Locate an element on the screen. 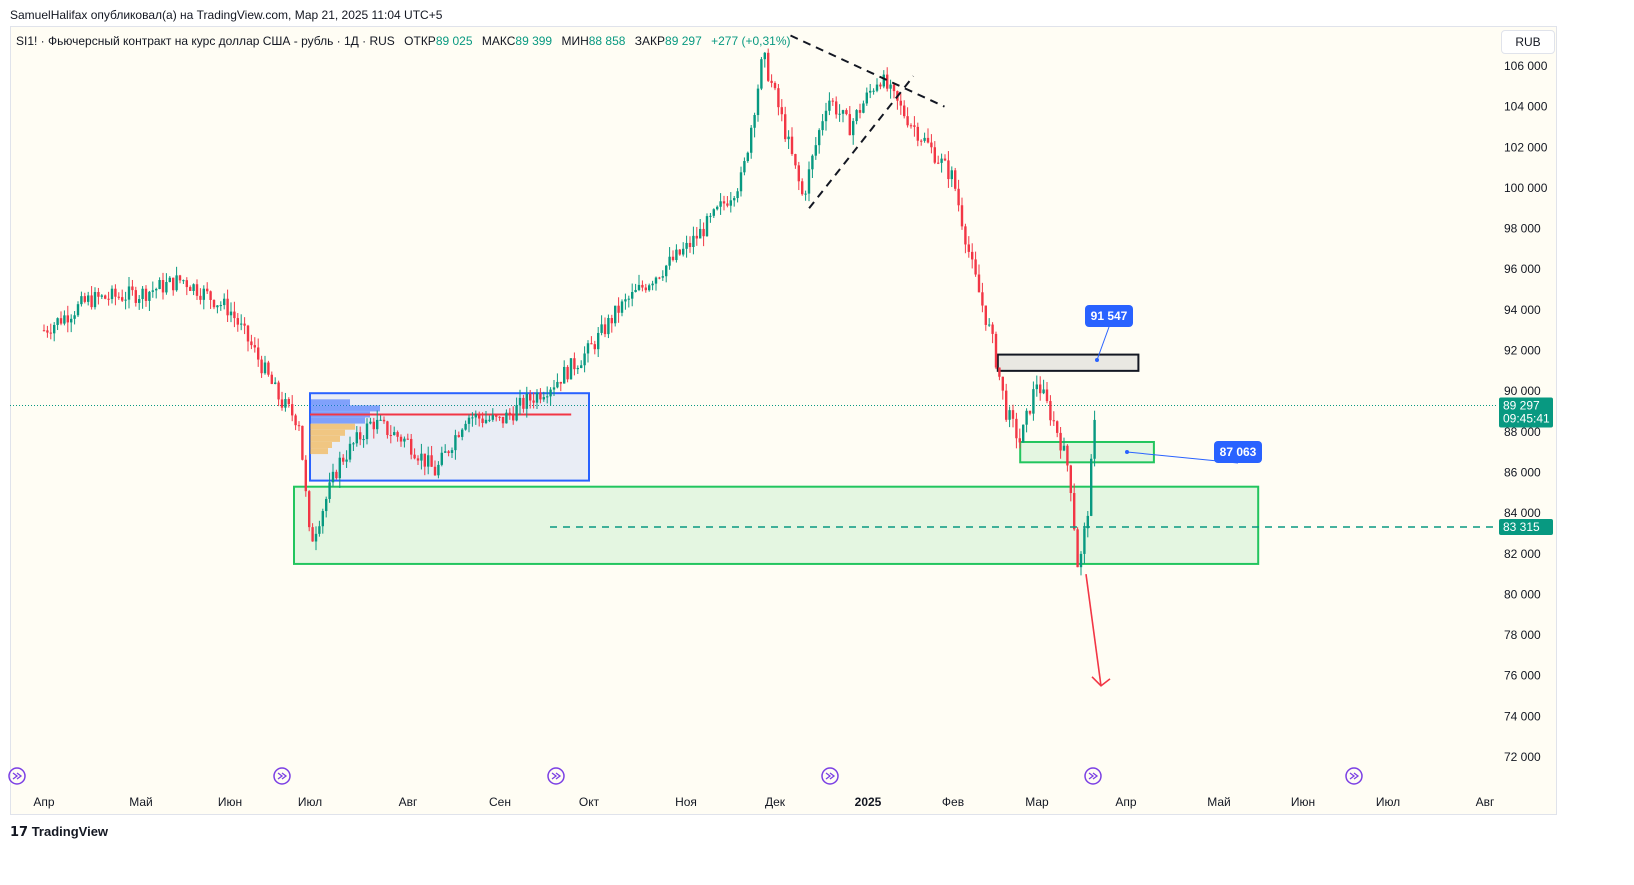 Image resolution: width=1634 pixels, height=885 pixels. x-tick-label: Фев is located at coordinates (953, 802).